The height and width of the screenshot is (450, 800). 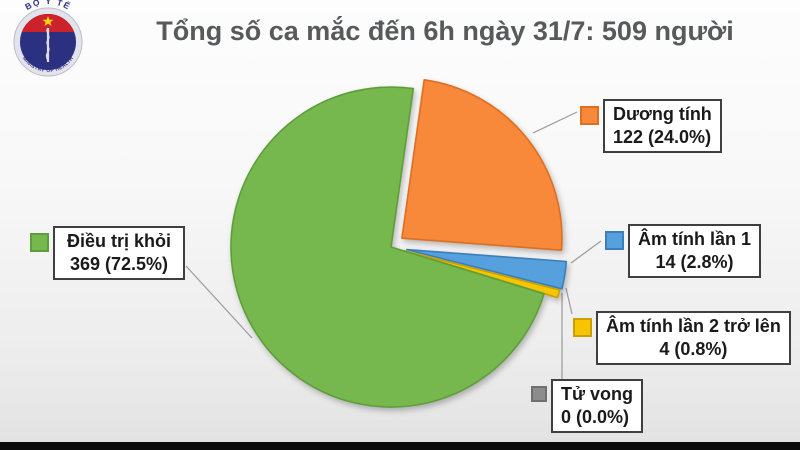 I want to click on star-icon, so click(x=48, y=21).